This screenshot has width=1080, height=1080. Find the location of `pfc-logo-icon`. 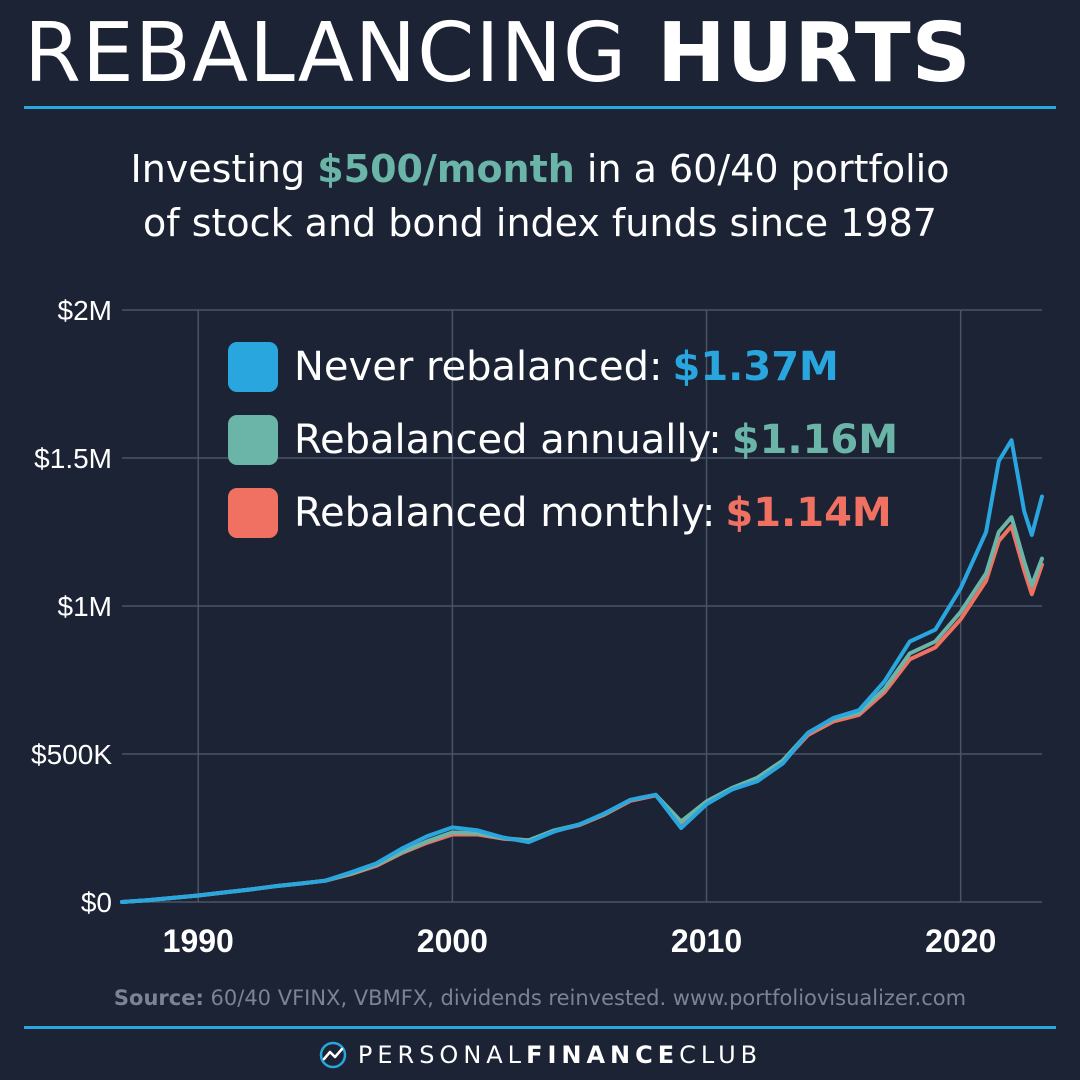

pfc-logo-icon is located at coordinates (333, 1055).